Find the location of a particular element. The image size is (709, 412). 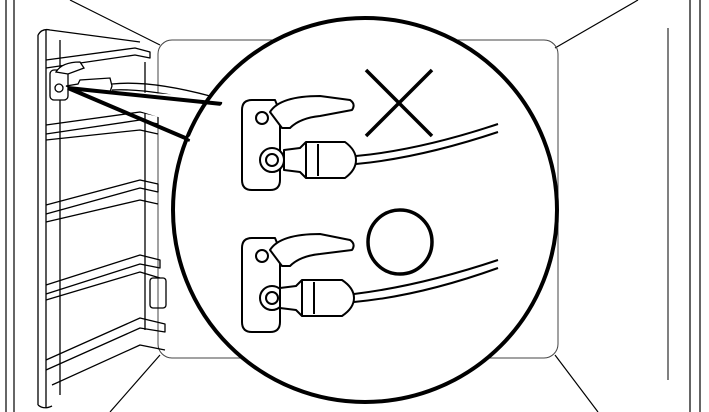

corner-top-left is located at coordinates (115, 23).